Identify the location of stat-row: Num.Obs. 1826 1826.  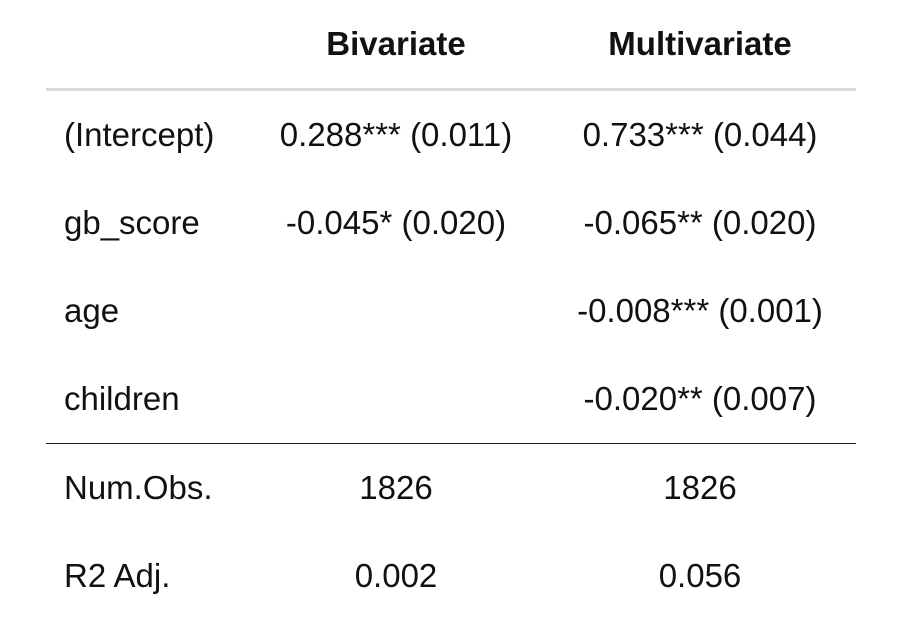
(451, 488).